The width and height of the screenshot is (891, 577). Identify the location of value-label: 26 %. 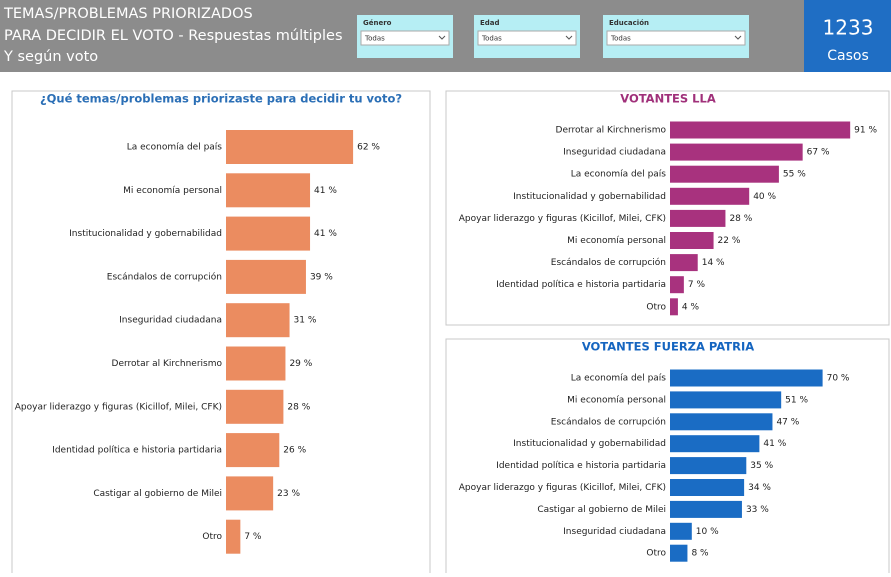
(294, 451).